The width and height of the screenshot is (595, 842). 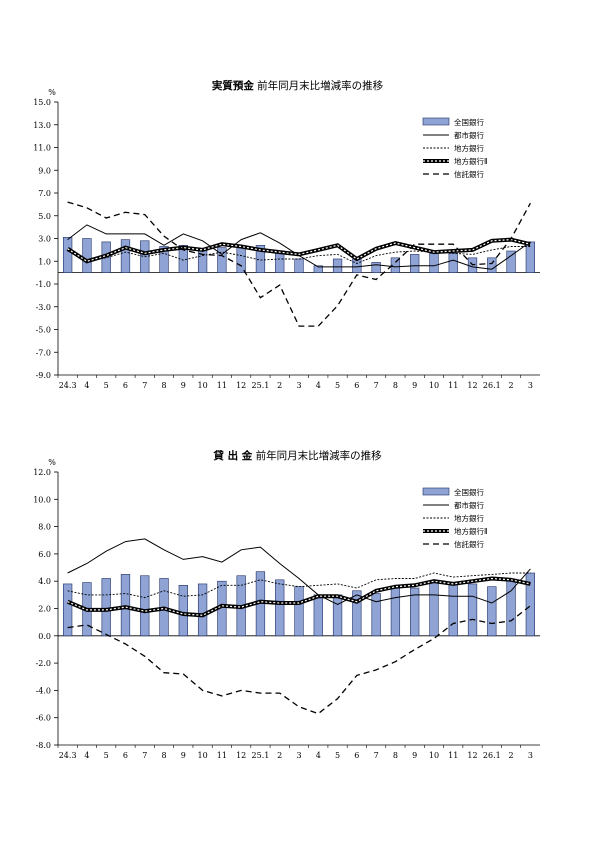 I want to click on y-tick-label: 4.0, so click(x=44, y=581).